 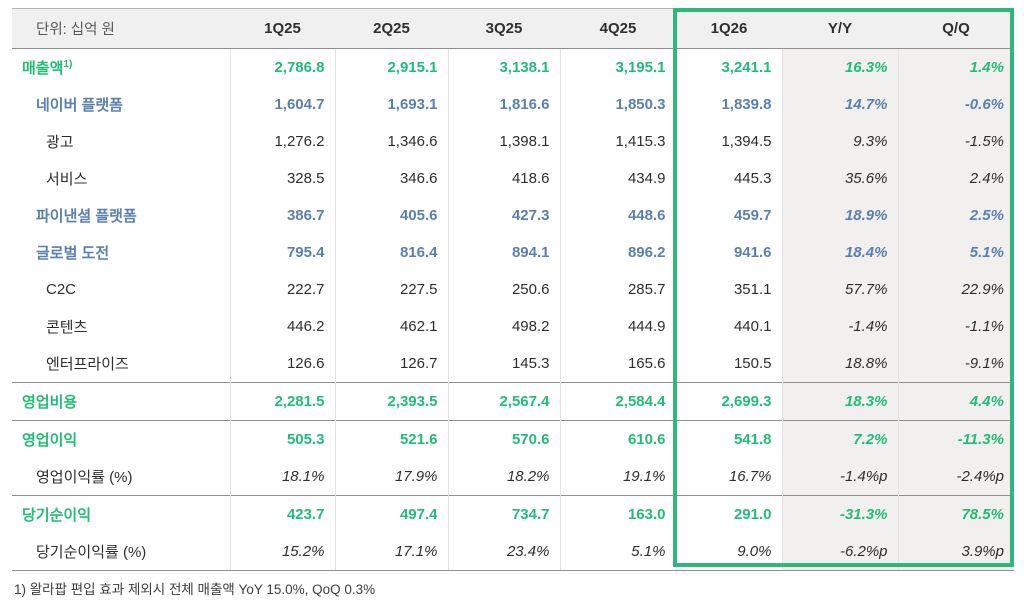 I want to click on cell-4q25: 285.7, so click(x=617, y=289).